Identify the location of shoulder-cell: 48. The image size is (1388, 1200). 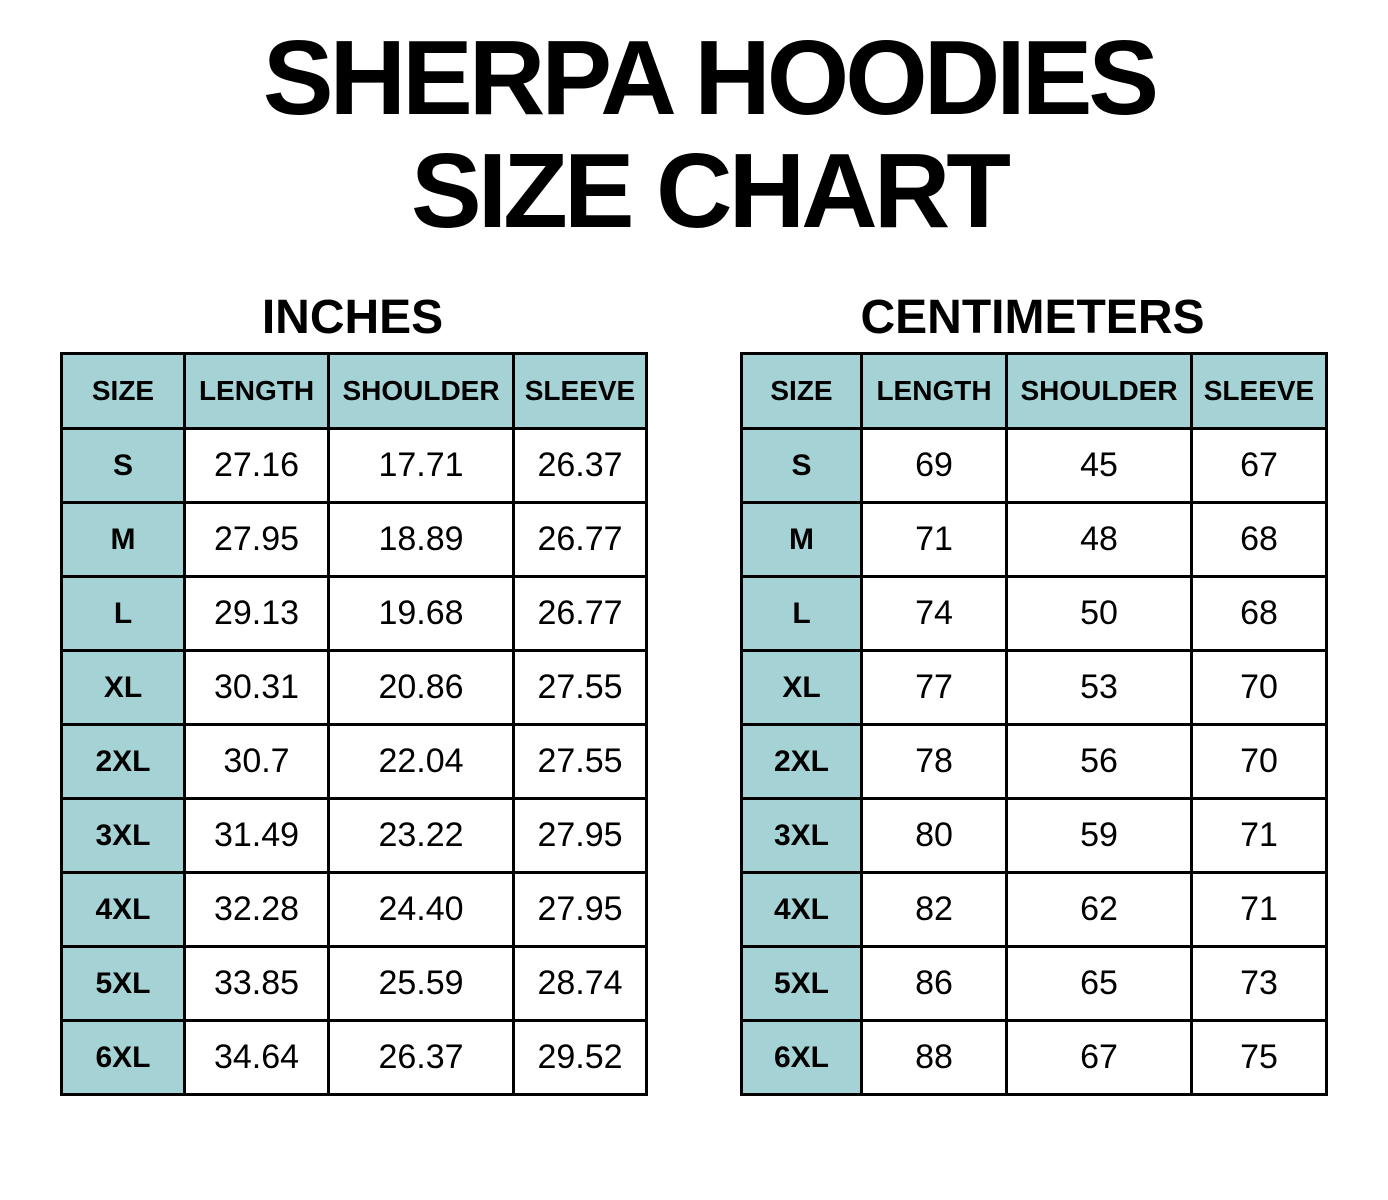
(1099, 539).